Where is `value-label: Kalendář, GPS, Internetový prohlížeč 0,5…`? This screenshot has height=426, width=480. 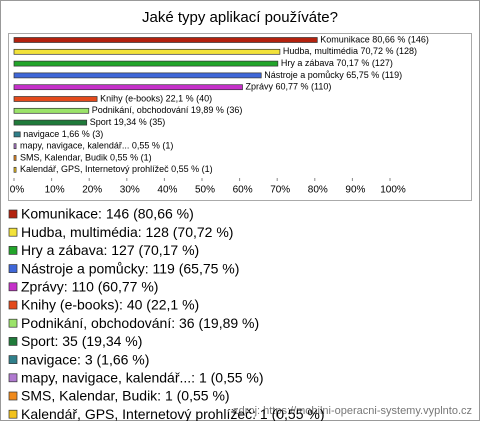 value-label: Kalendář, GPS, Internetový prohlížeč 0,5… is located at coordinates (116, 169).